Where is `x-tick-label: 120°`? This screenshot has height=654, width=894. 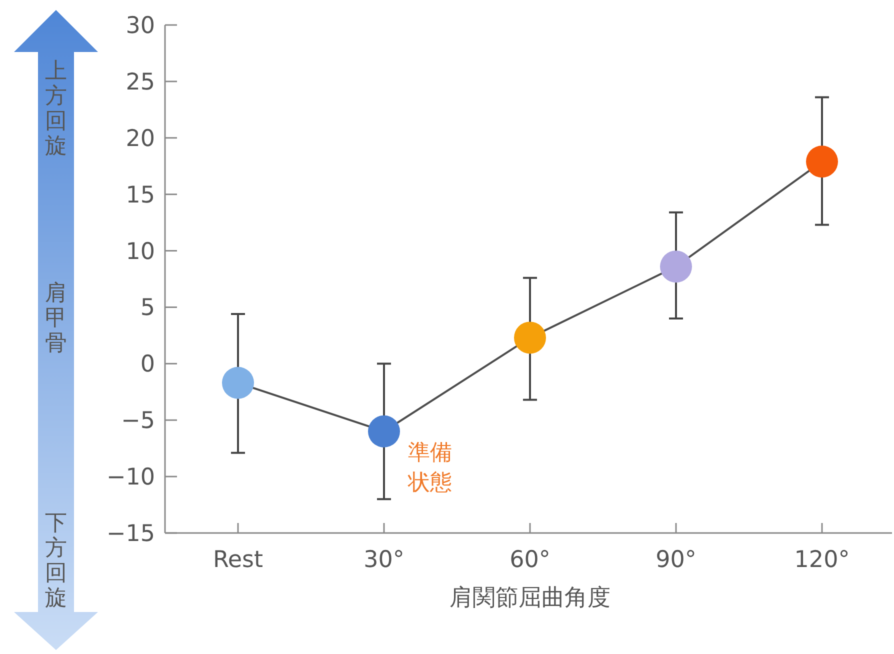 x-tick-label: 120° is located at coordinates (822, 560).